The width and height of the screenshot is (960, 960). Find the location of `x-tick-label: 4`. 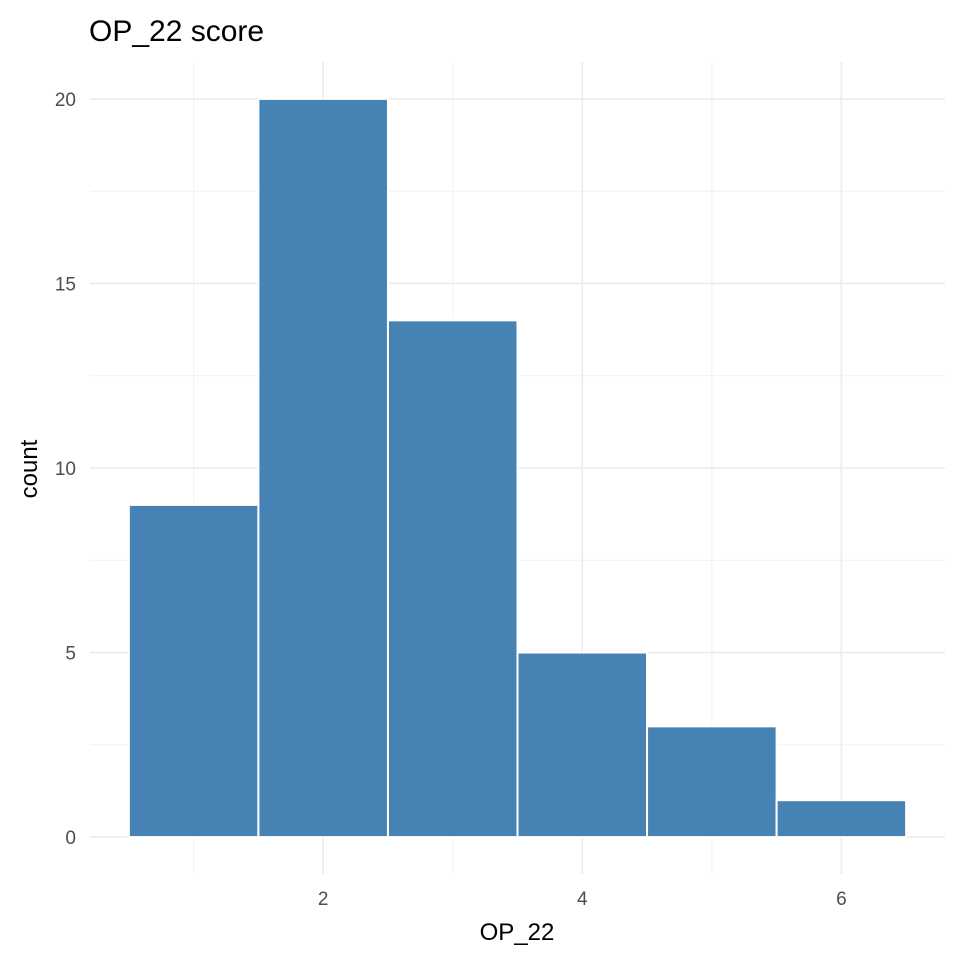

x-tick-label: 4 is located at coordinates (582, 899).